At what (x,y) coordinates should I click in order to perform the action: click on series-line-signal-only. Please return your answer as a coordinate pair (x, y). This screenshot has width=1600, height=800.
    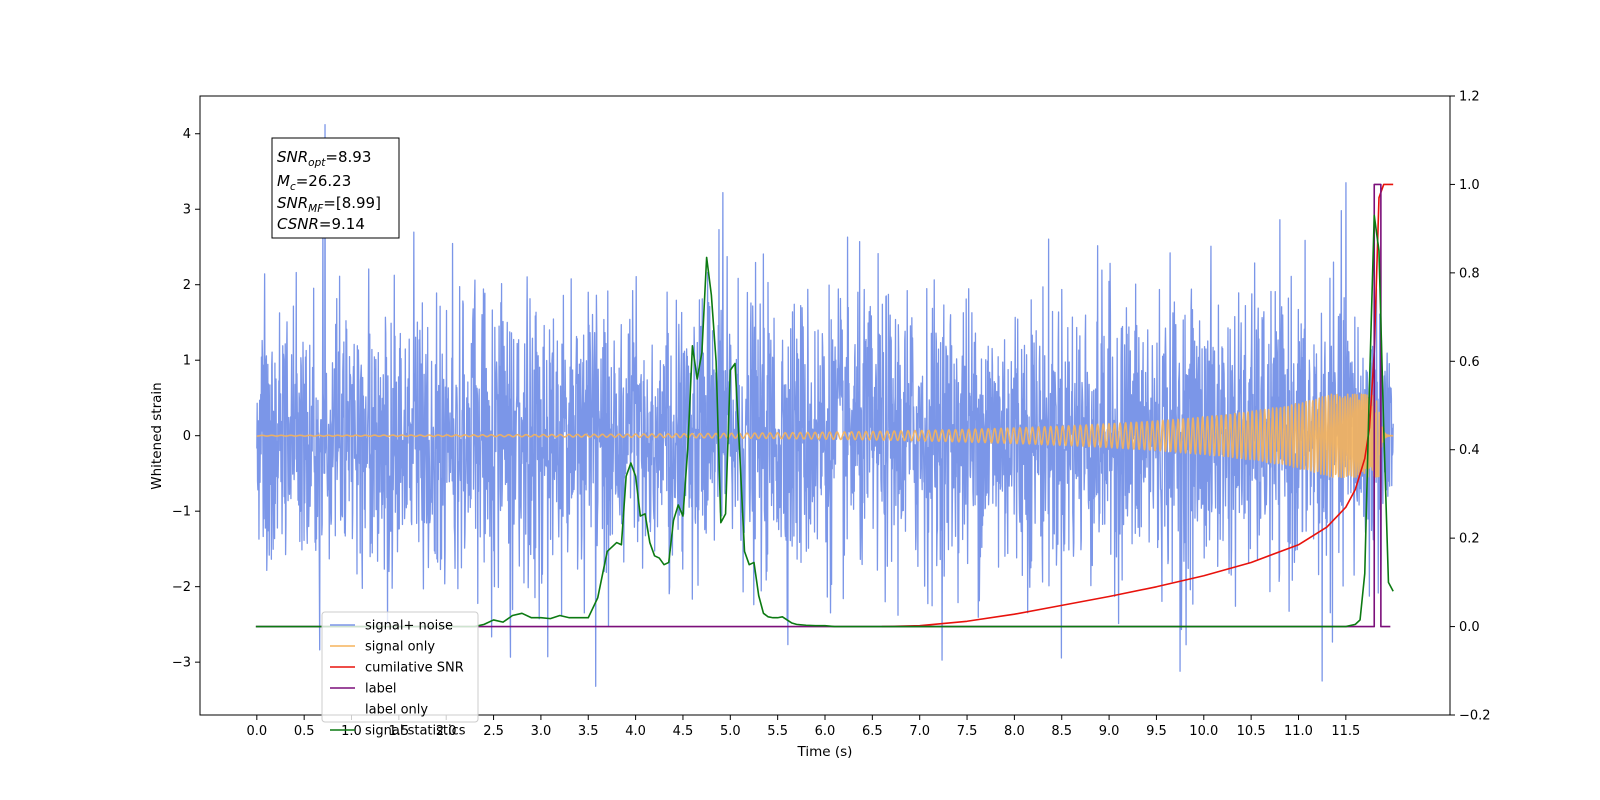
    Looking at the image, I should click on (825, 435).